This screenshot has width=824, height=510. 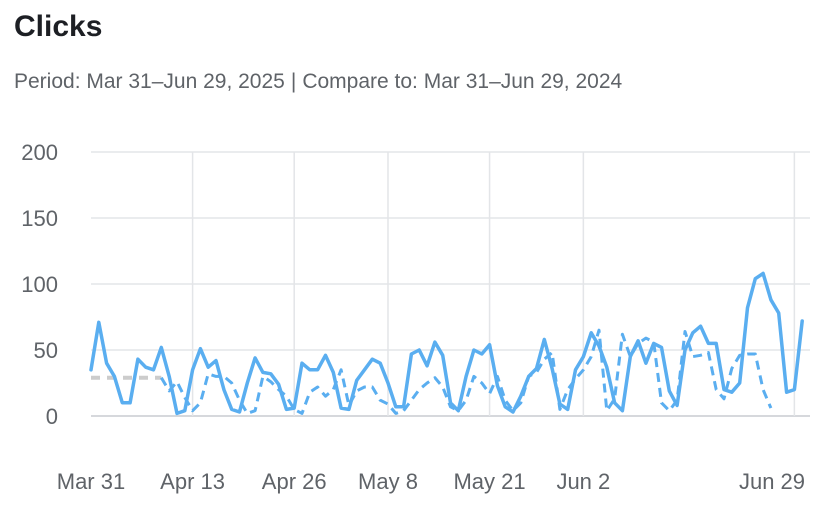 I want to click on x-tick-label: May 21, so click(x=489, y=481).